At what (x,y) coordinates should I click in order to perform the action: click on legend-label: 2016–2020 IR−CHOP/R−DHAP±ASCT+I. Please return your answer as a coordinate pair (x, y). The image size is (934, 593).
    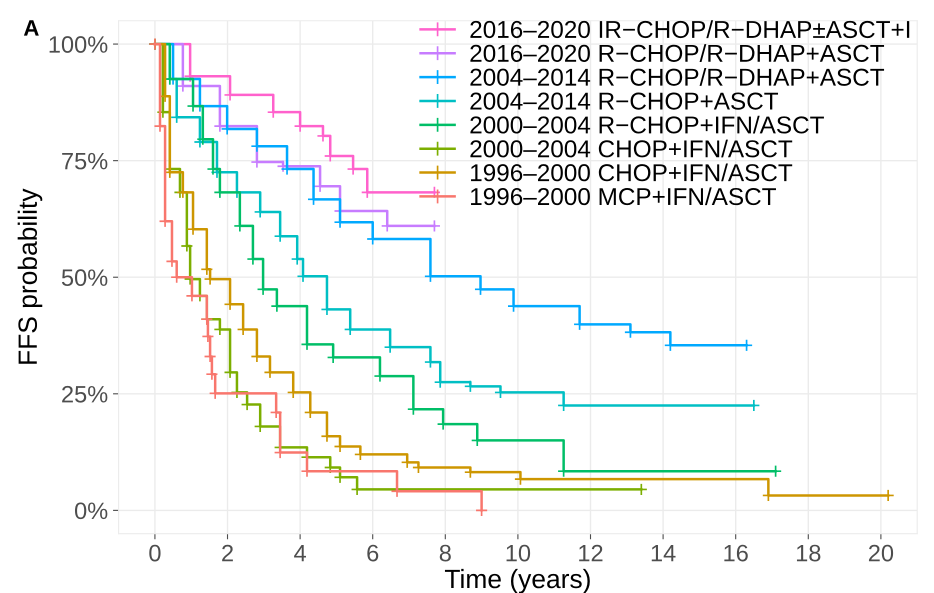
    Looking at the image, I should click on (690, 29).